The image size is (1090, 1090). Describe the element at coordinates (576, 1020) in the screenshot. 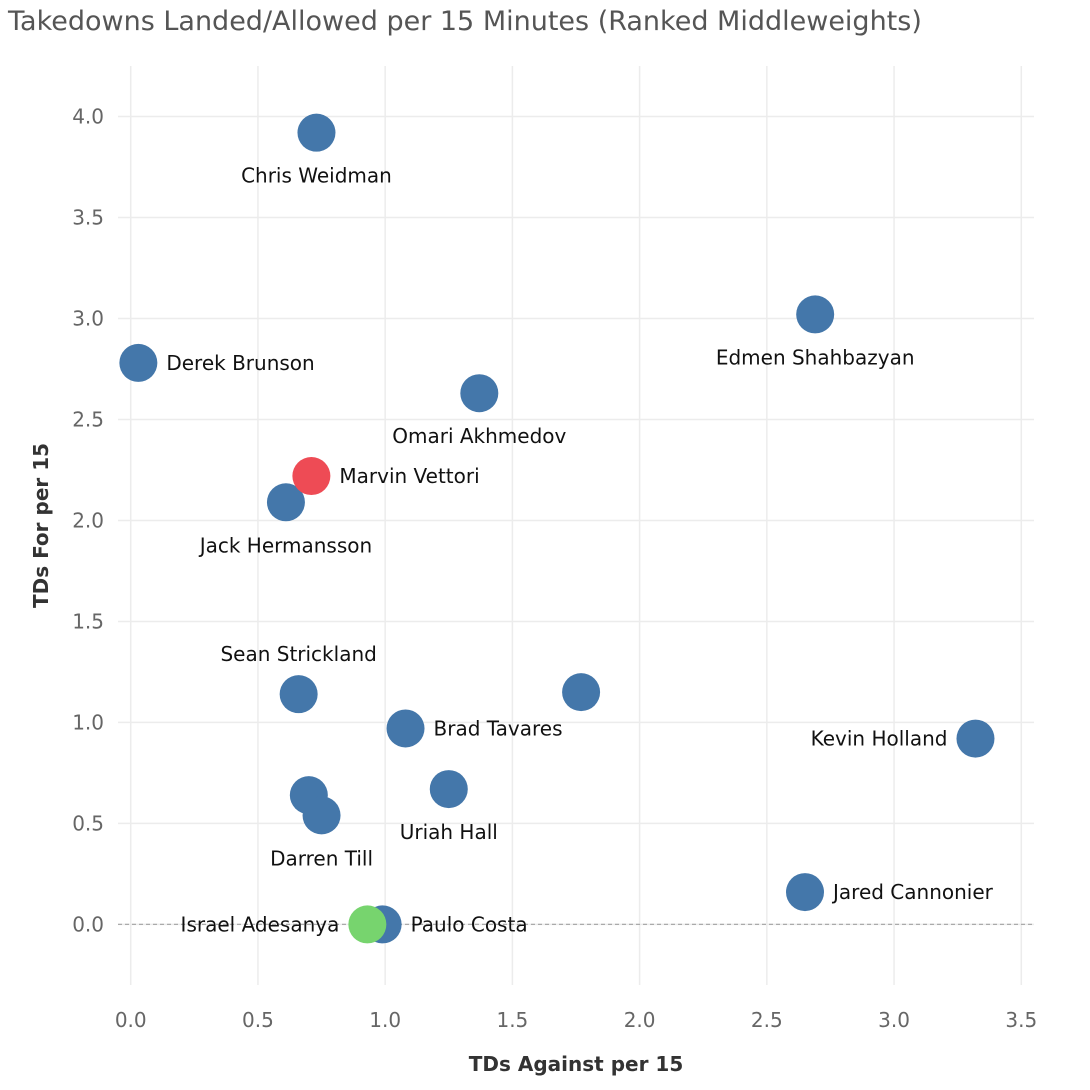

I see `x-tick-labels: 0.0 0.5 1.0 1.5 2.0 2.5 3.0 3.5` at that location.